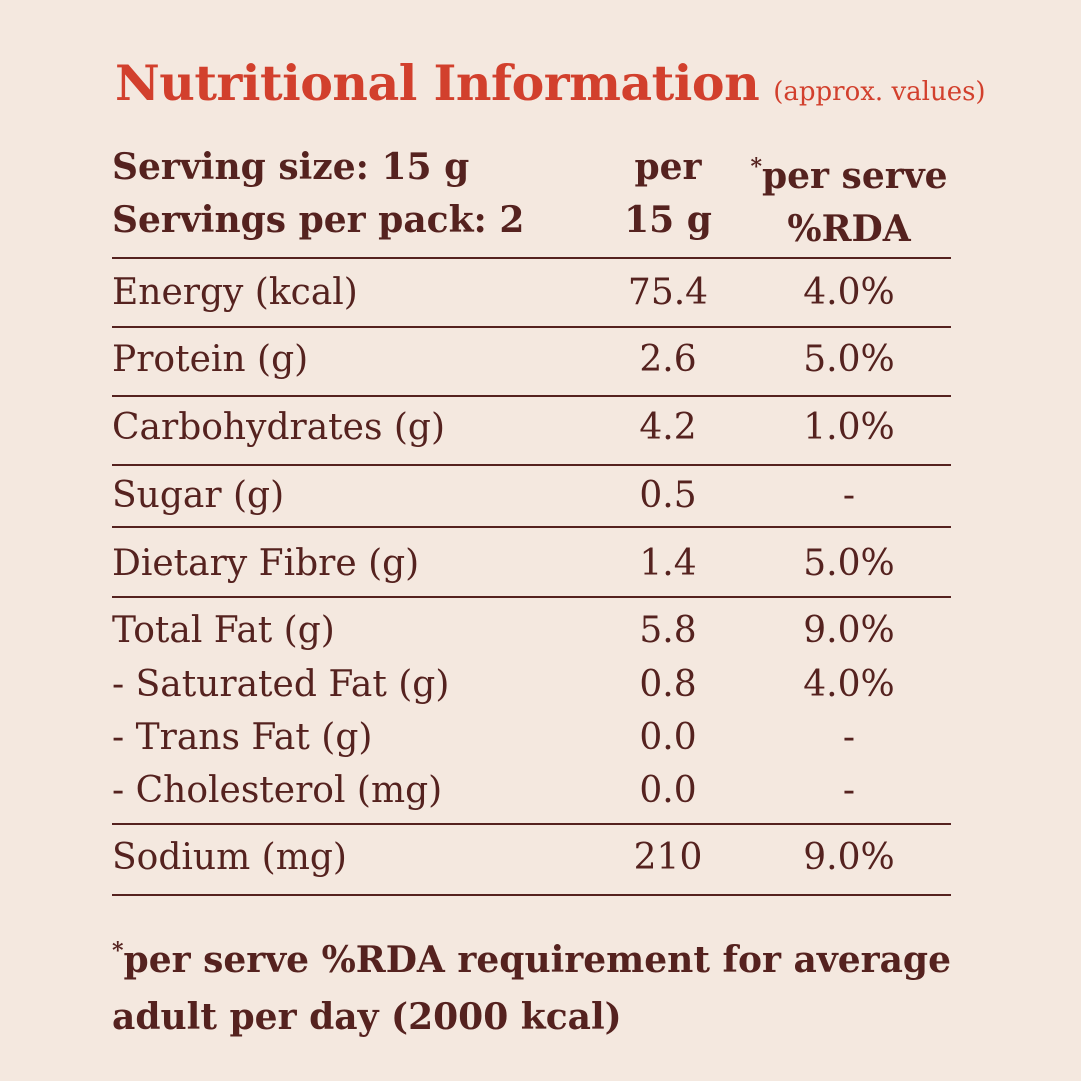 The height and width of the screenshot is (1081, 1081). I want to click on per-header-line2: 15 g, so click(668, 220).